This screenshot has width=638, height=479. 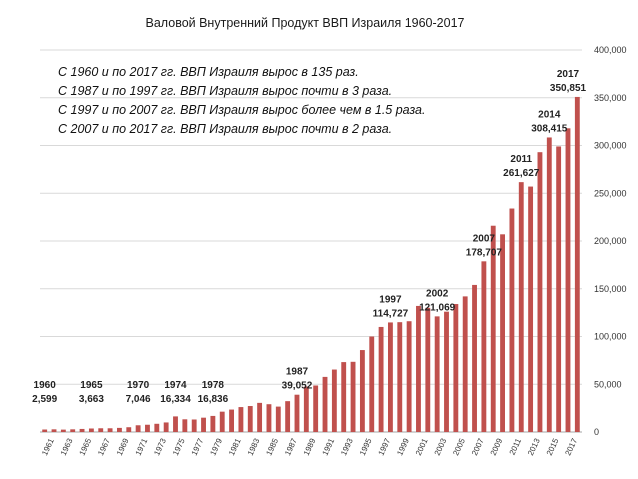 I want to click on annotation-year: 1974, so click(x=175, y=385).